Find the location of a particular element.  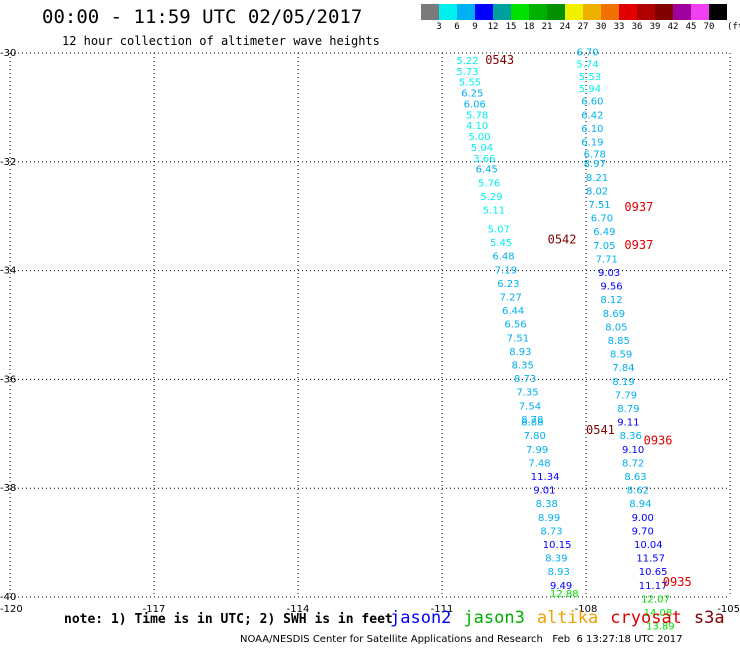

x-tick-label: -117 is located at coordinates (154, 609).